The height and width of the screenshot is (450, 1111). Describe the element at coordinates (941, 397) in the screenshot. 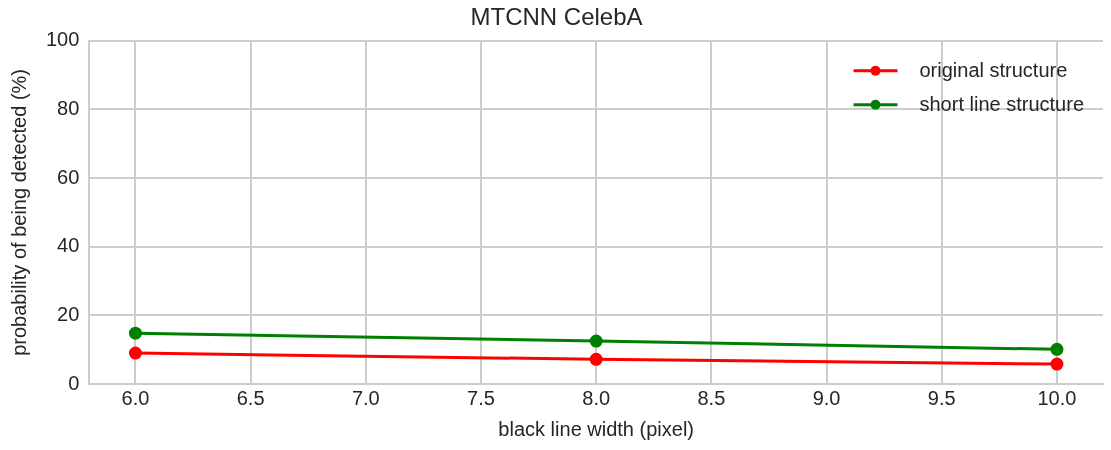

I see `x-tick-label: 9.5` at that location.